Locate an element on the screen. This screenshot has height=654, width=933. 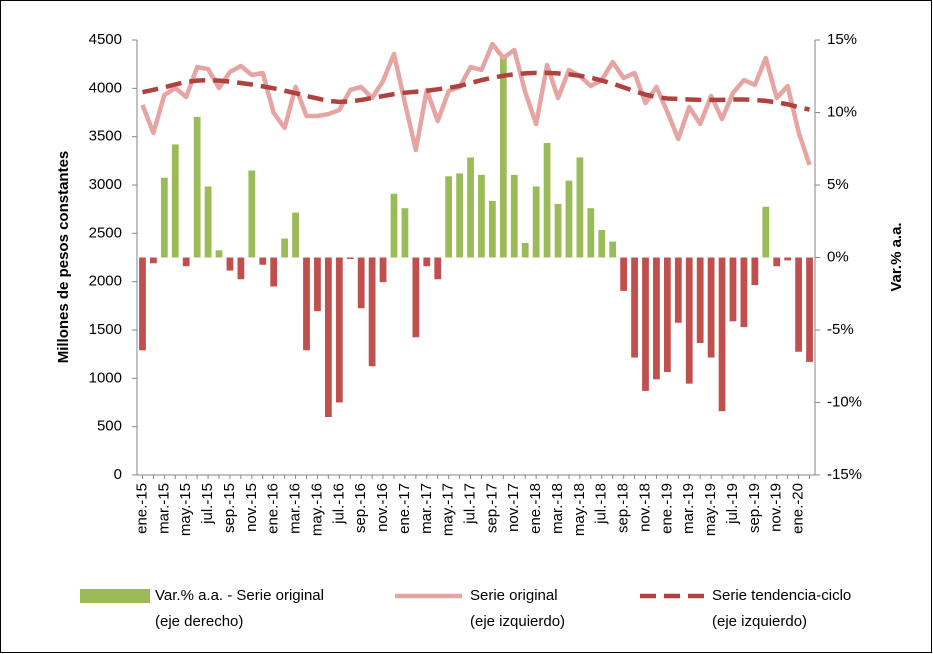
x-tick-label: ene.-20 is located at coordinates (798, 508).